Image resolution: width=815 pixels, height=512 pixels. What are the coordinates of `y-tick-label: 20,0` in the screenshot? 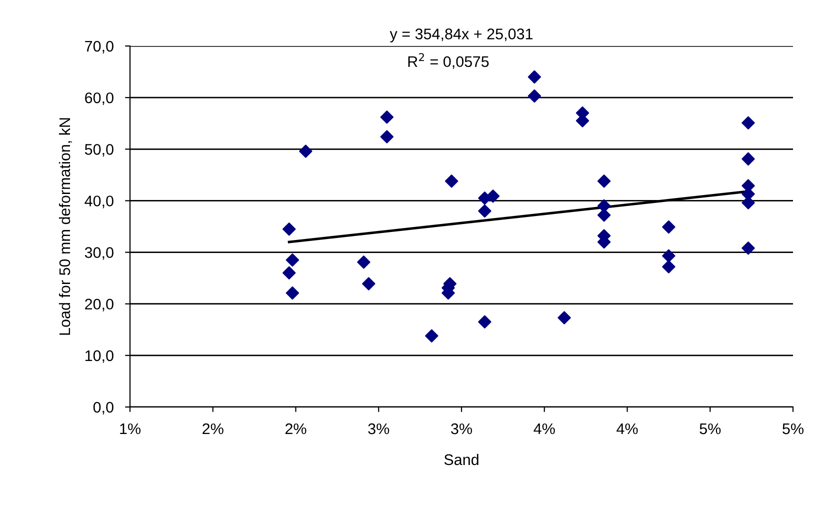 It's located at (99, 305).